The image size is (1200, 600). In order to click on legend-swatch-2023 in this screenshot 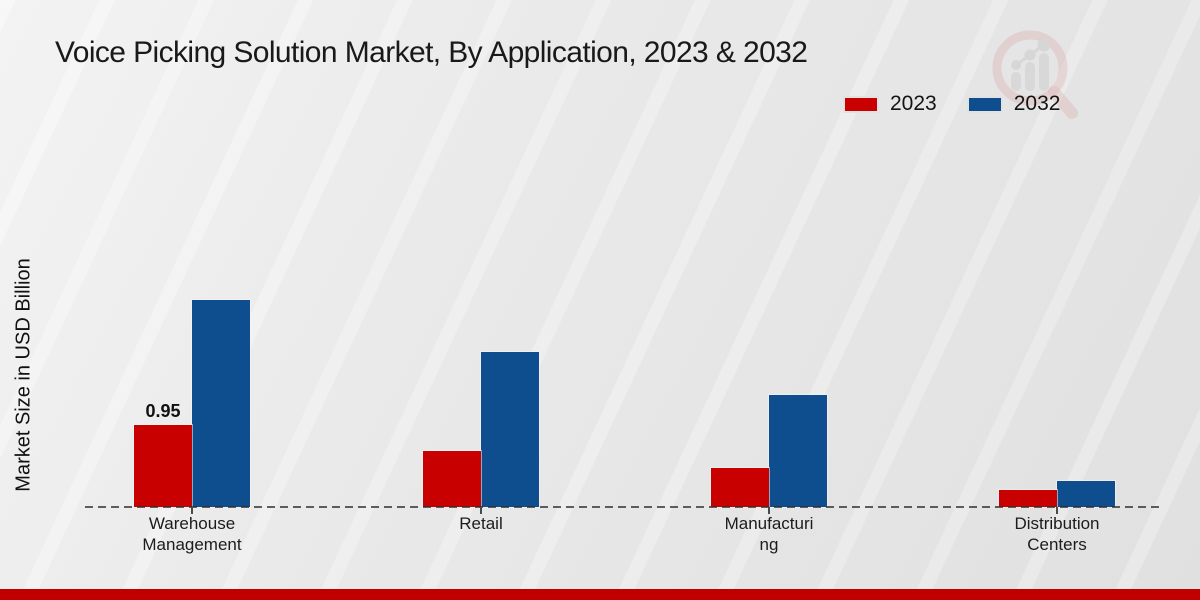, I will do `click(861, 104)`.